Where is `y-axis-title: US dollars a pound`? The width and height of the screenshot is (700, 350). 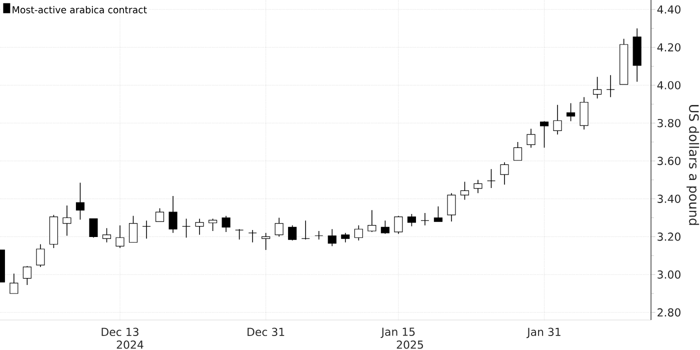 y-axis-title: US dollars a pound is located at coordinates (693, 165).